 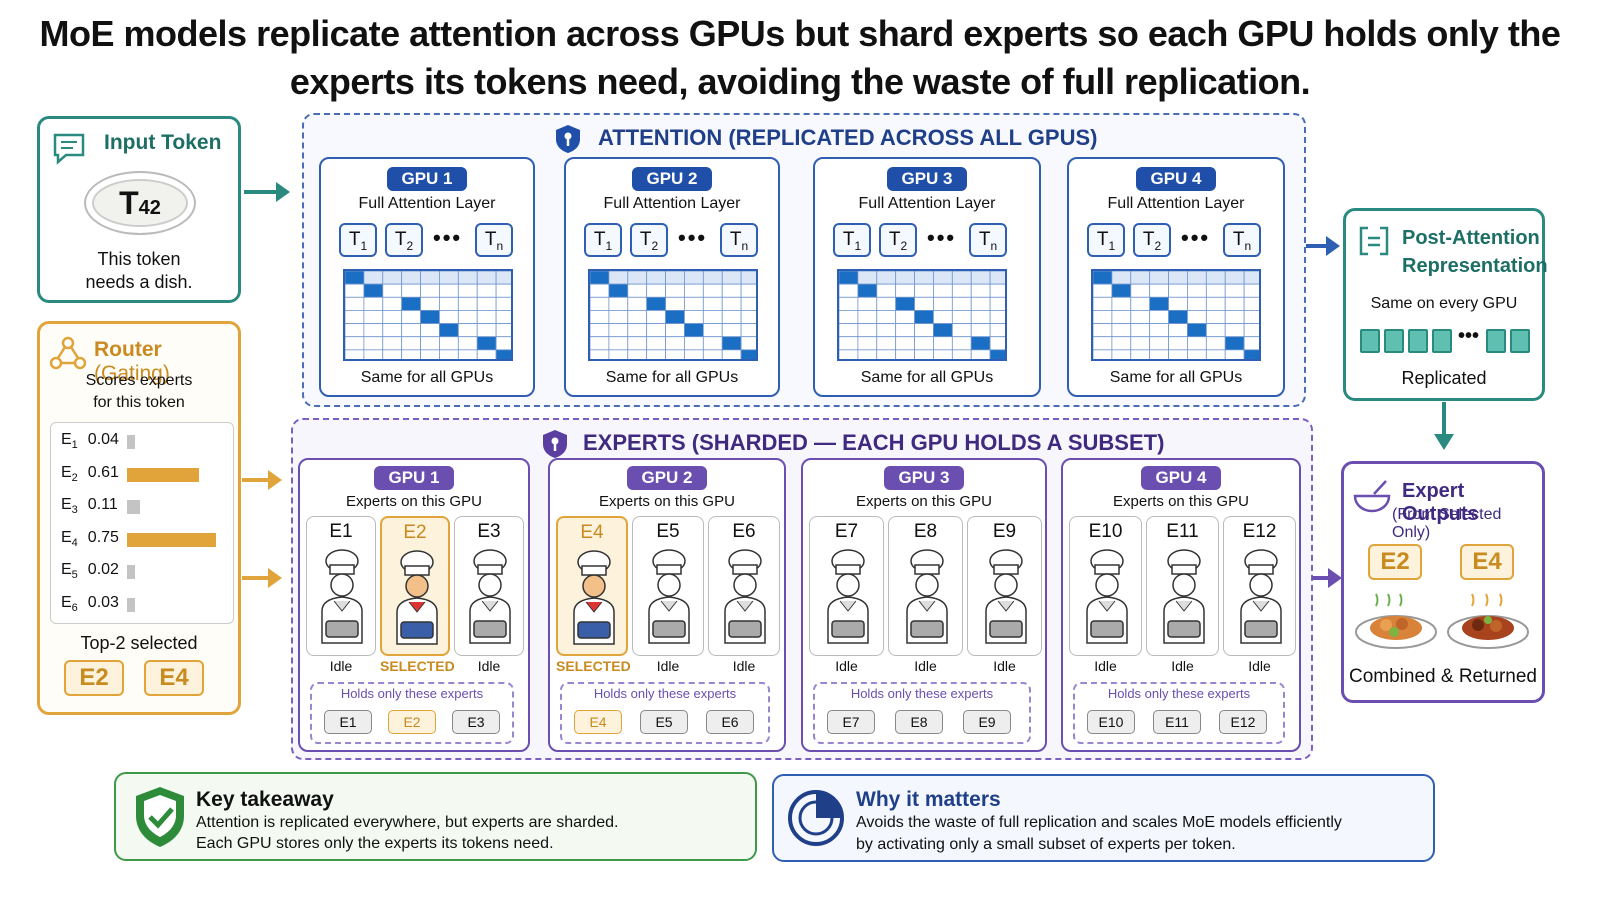 What do you see at coordinates (1323, 246) in the screenshot?
I see `arrow-attention-to-post` at bounding box center [1323, 246].